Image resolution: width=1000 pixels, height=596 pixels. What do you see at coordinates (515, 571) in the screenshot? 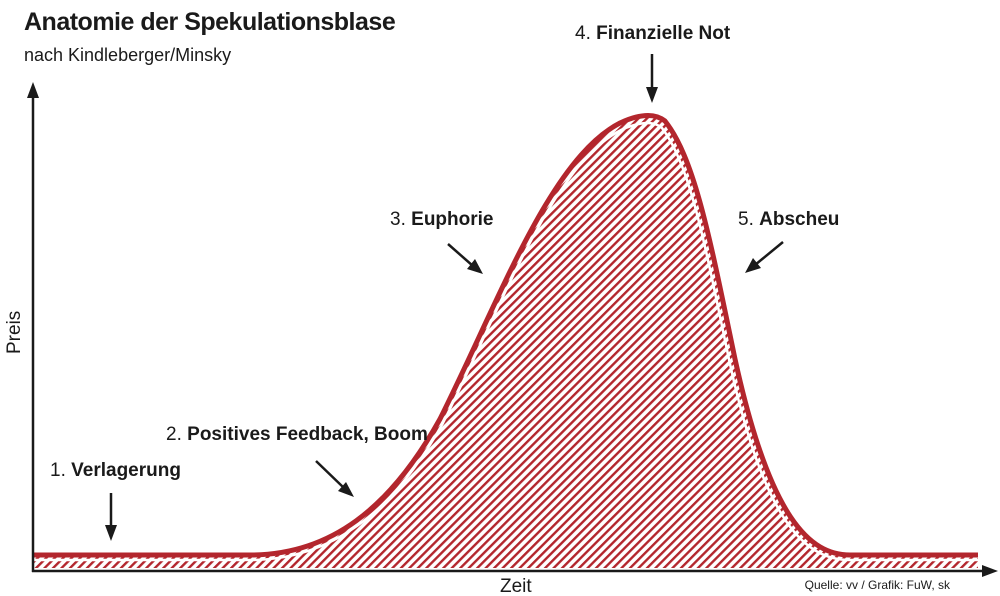
I see `x-axis` at bounding box center [515, 571].